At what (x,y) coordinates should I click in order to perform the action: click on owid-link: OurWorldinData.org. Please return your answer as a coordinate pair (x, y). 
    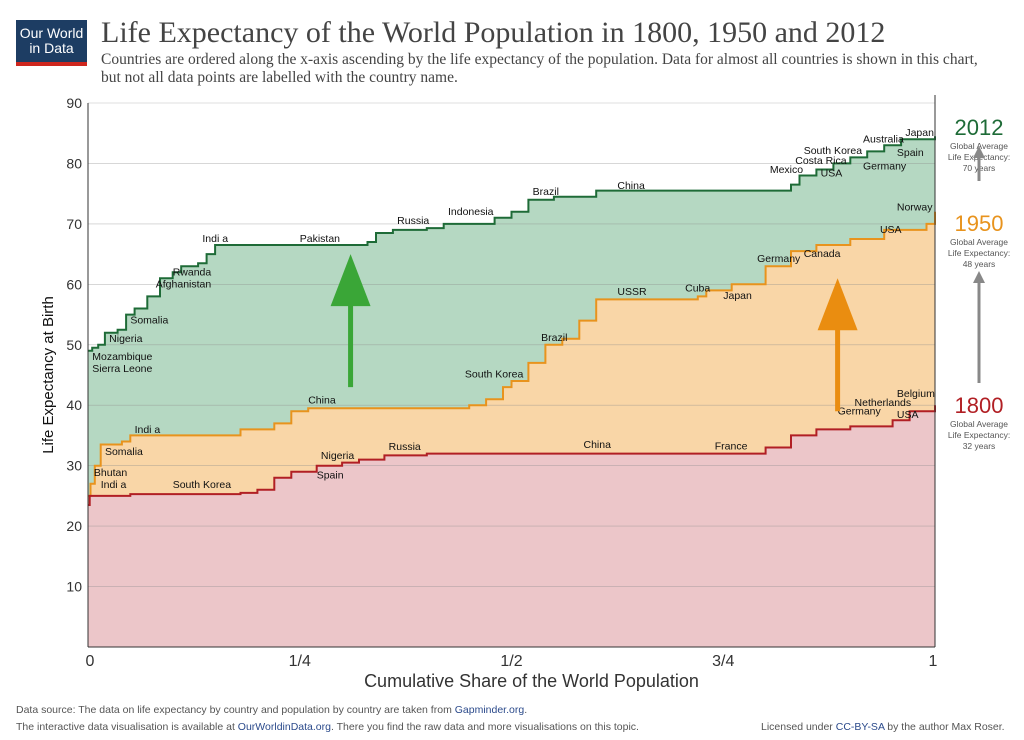
    Looking at the image, I should click on (284, 727).